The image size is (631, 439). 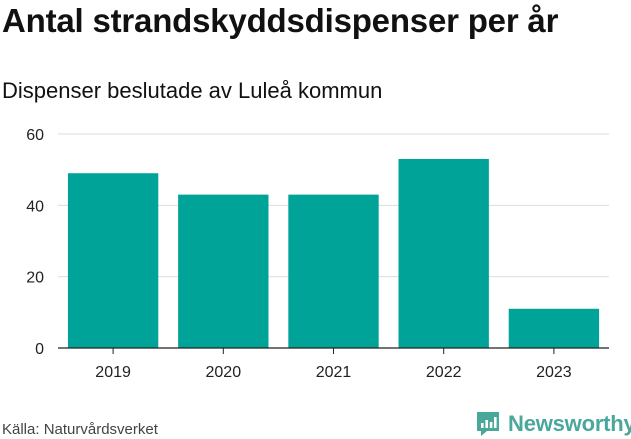 What do you see at coordinates (554, 328) in the screenshot?
I see `bar-2023` at bounding box center [554, 328].